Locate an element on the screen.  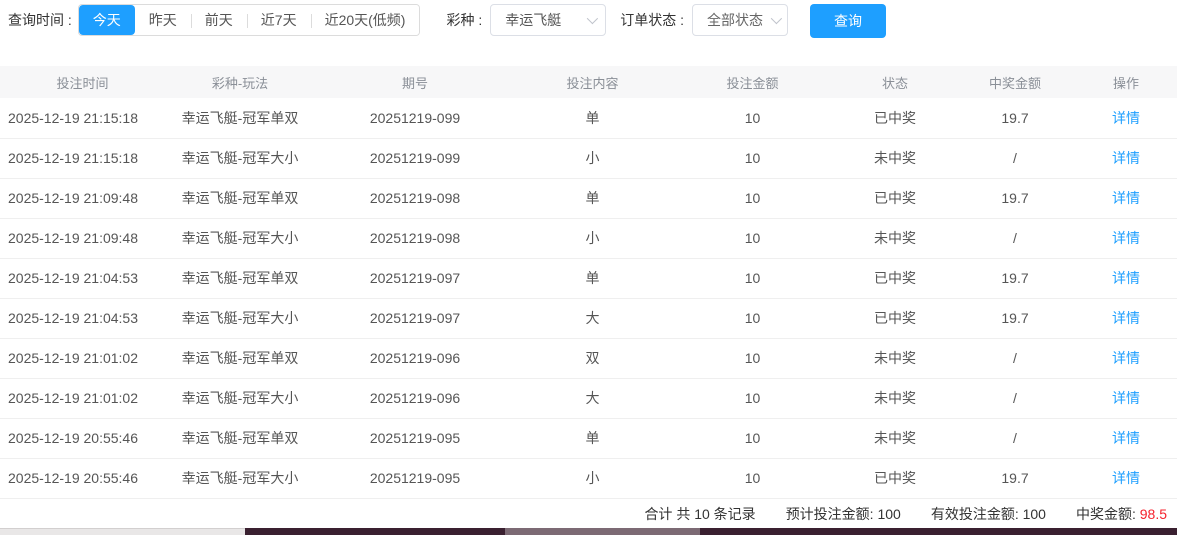
time-option-day-before: 前天 is located at coordinates (218, 20).